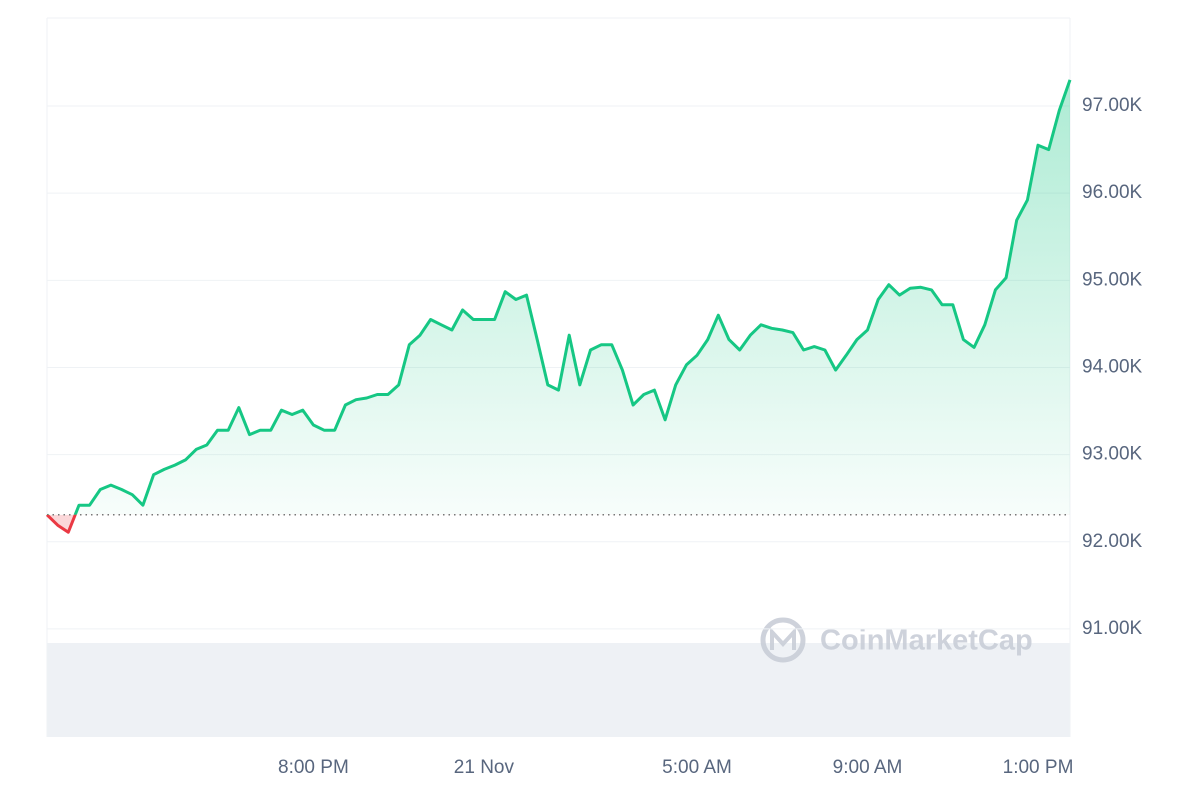  Describe the element at coordinates (1112, 541) in the screenshot. I see `y-tick-label: 92.00K` at that location.